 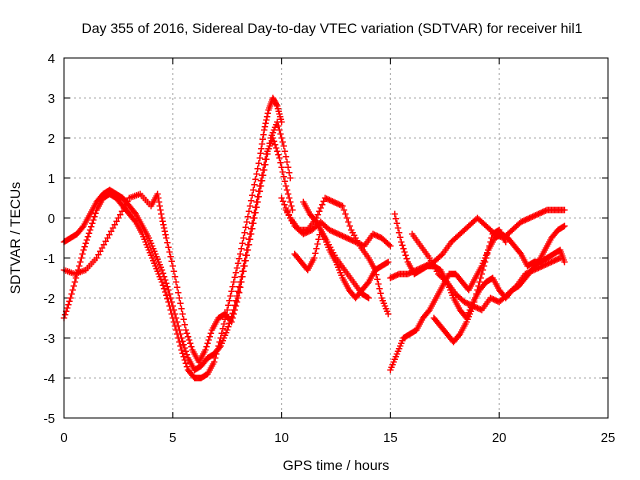 What do you see at coordinates (281, 437) in the screenshot?
I see `x-tick-label: 10` at bounding box center [281, 437].